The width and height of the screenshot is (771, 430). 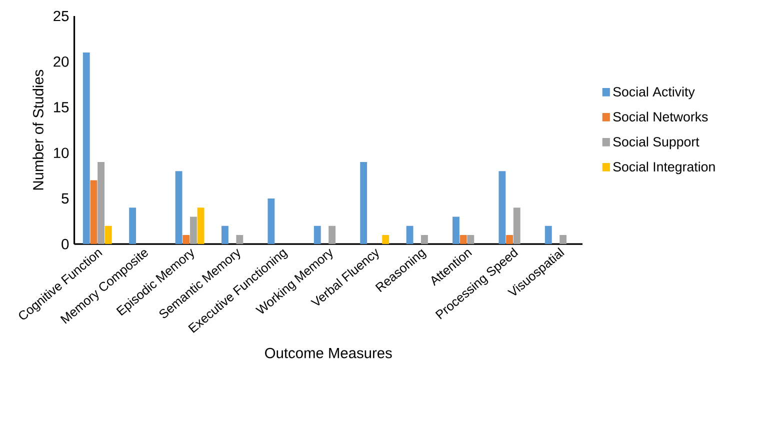 What do you see at coordinates (61, 62) in the screenshot?
I see `y-tick-label: 20` at bounding box center [61, 62].